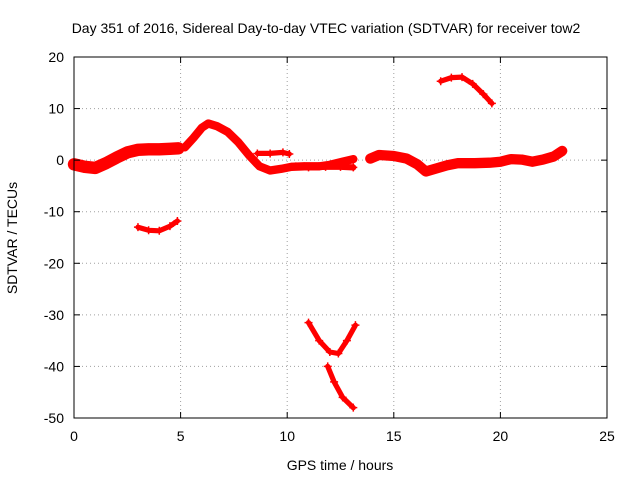  Describe the element at coordinates (54, 212) in the screenshot. I see `y-tick-label: -10` at that location.